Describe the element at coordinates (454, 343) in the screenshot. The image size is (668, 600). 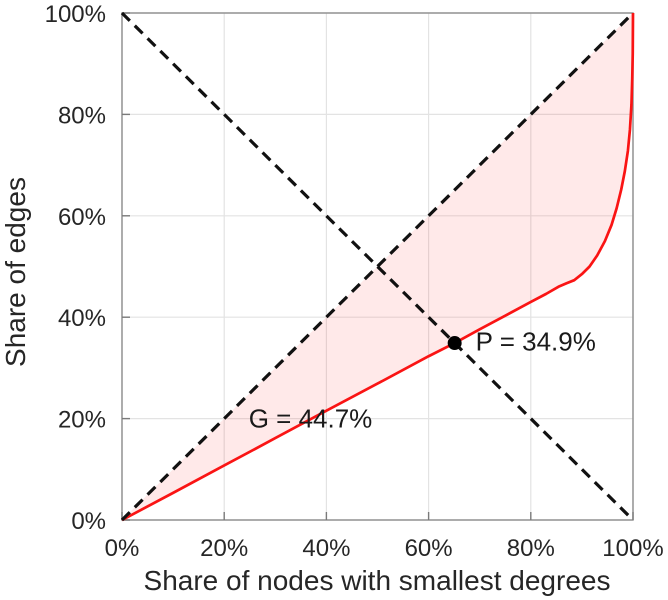
I see `intersection-point-marker` at that location.